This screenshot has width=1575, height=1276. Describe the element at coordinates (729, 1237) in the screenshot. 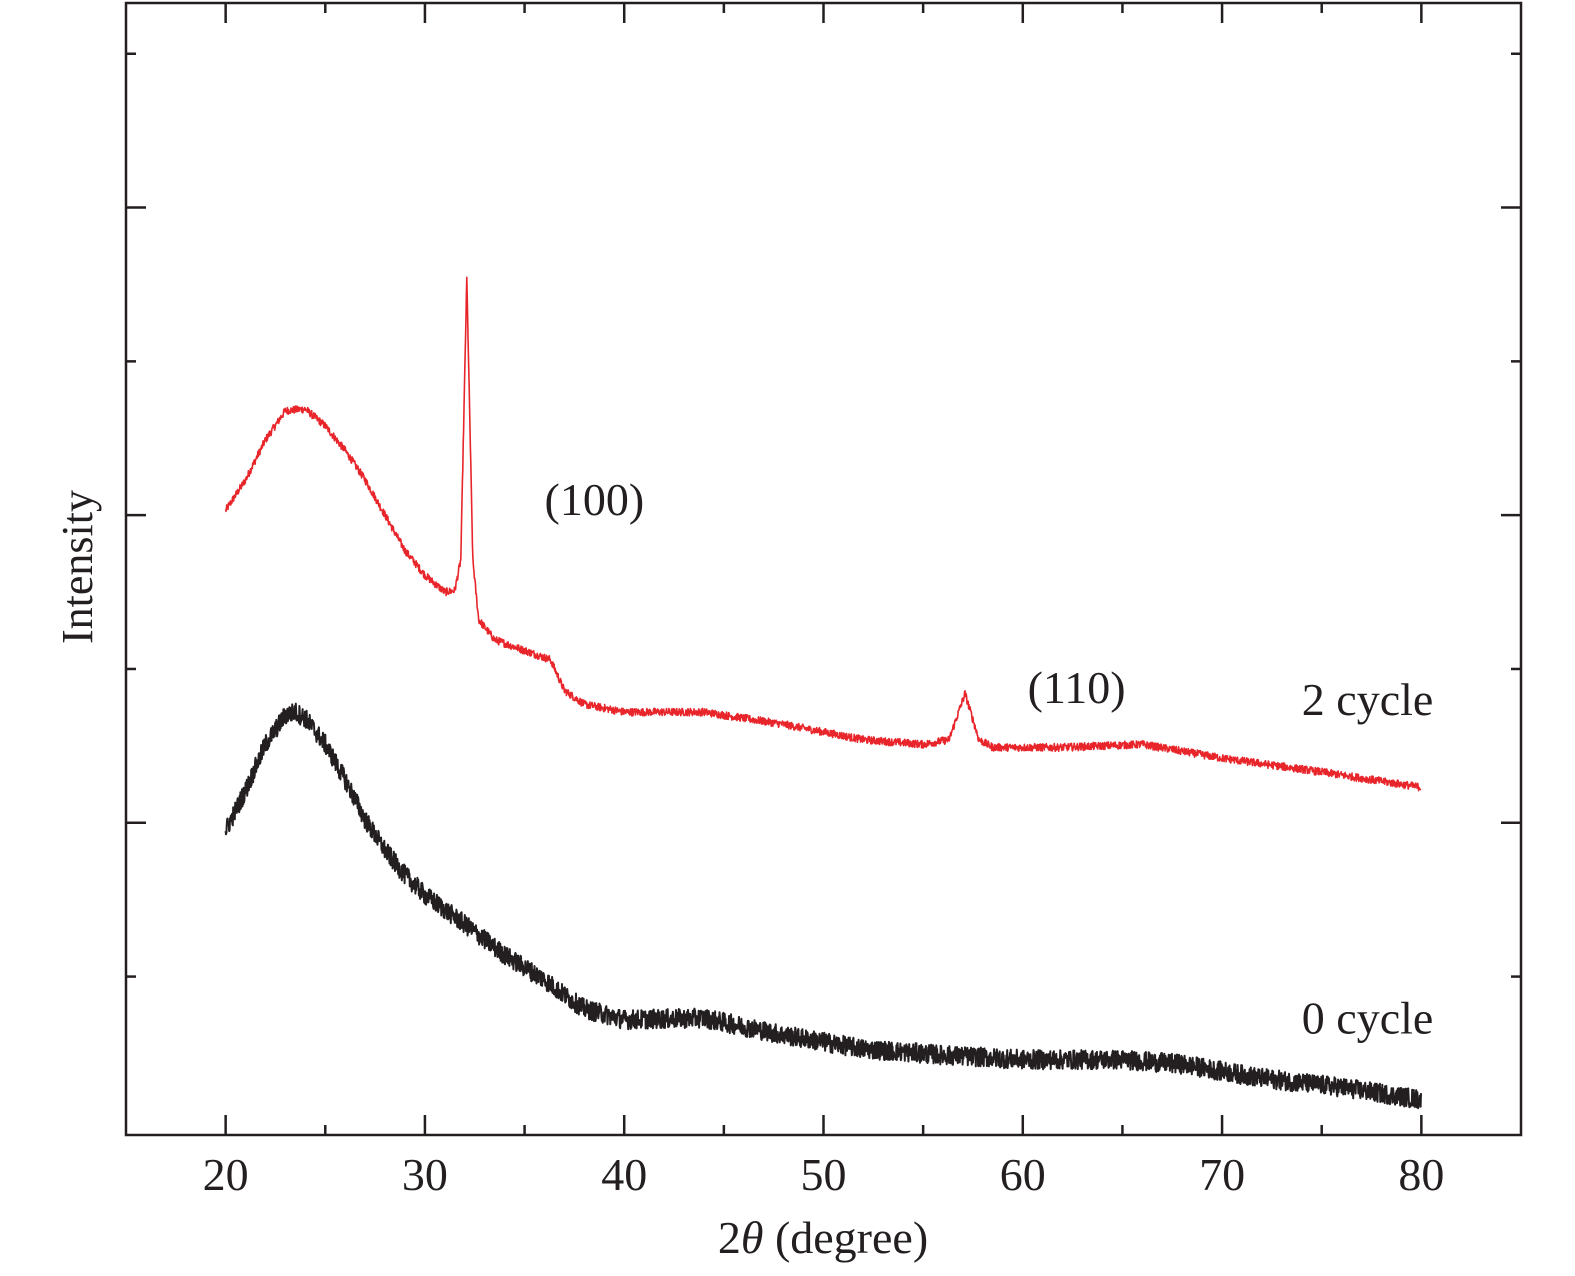

I see `x-axis-label-prefix: 2` at that location.